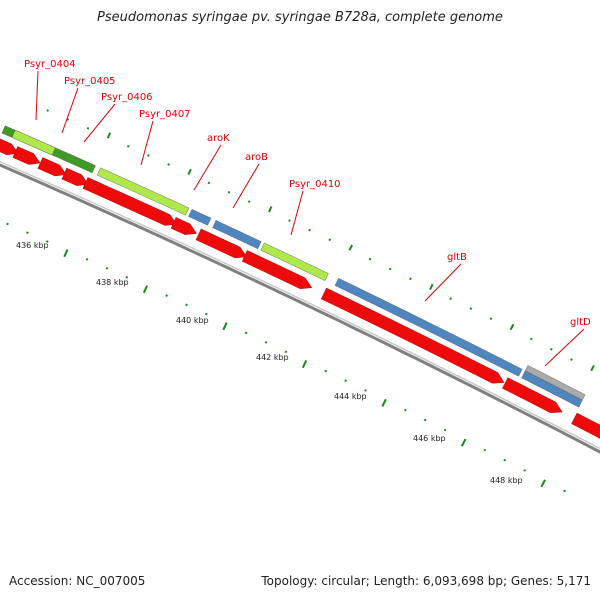 The height and width of the screenshot is (600, 600). What do you see at coordinates (112, 282) in the screenshot?
I see `kbp-label: 438 kbp` at bounding box center [112, 282].